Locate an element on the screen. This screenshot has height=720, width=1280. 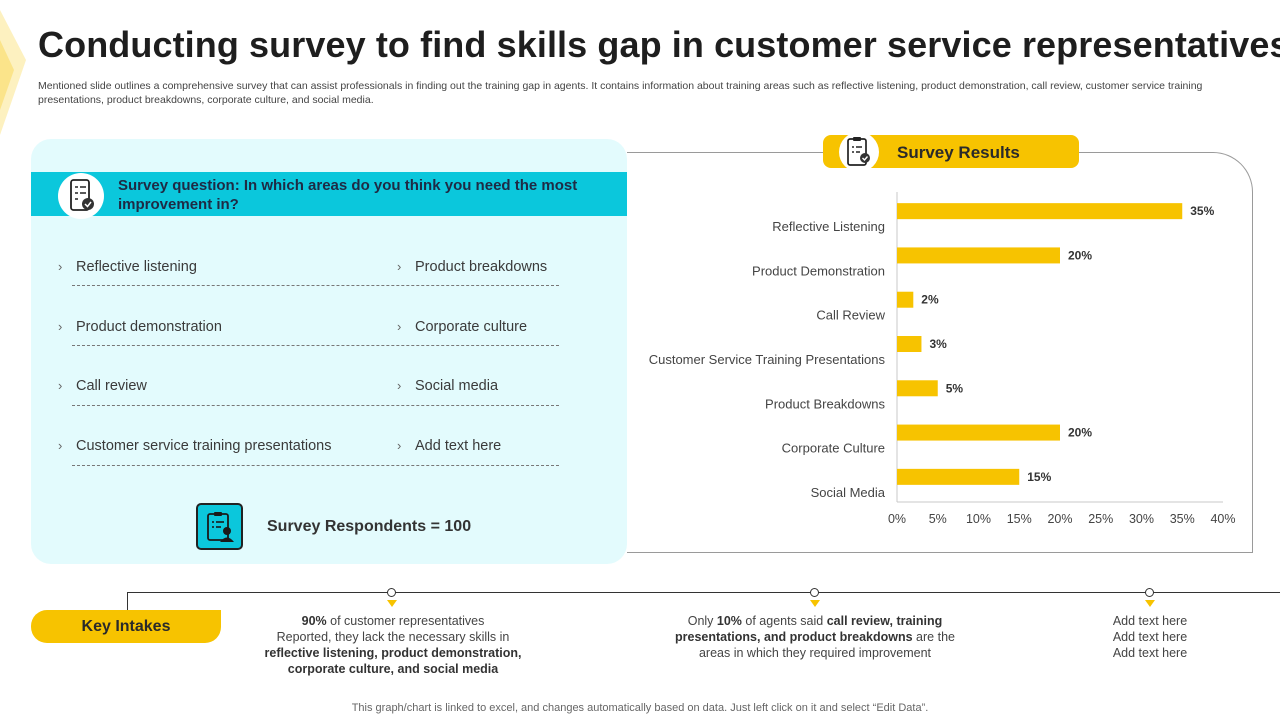
option-label: Corporate culture is located at coordinates (471, 327).